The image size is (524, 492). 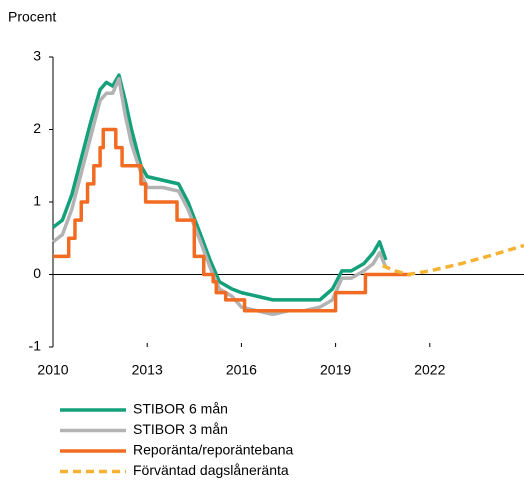 I want to click on y-axis-label: Procent, so click(x=32, y=17).